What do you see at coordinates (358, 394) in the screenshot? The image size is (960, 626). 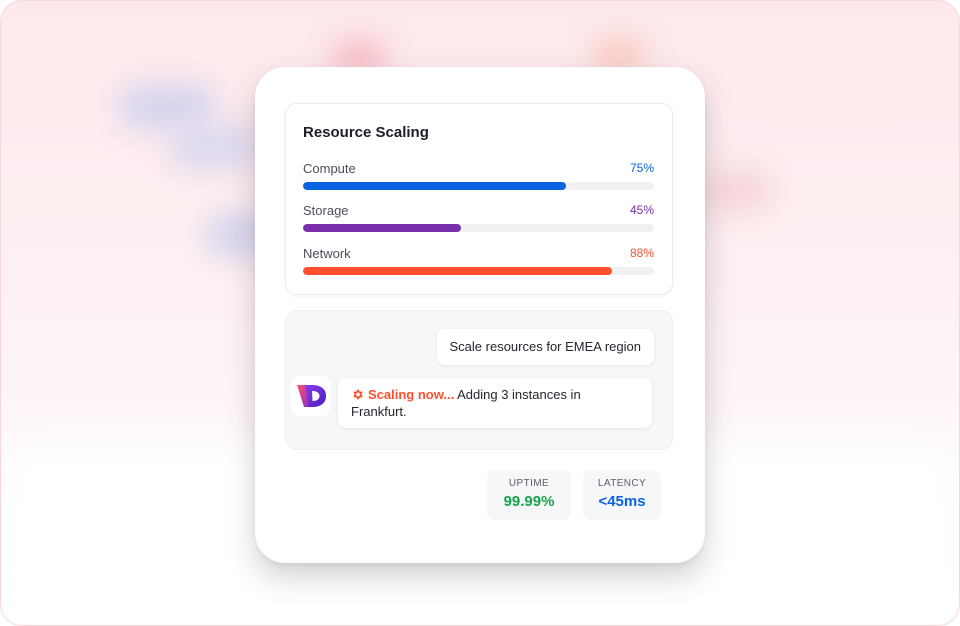 I see `gear-icon` at bounding box center [358, 394].